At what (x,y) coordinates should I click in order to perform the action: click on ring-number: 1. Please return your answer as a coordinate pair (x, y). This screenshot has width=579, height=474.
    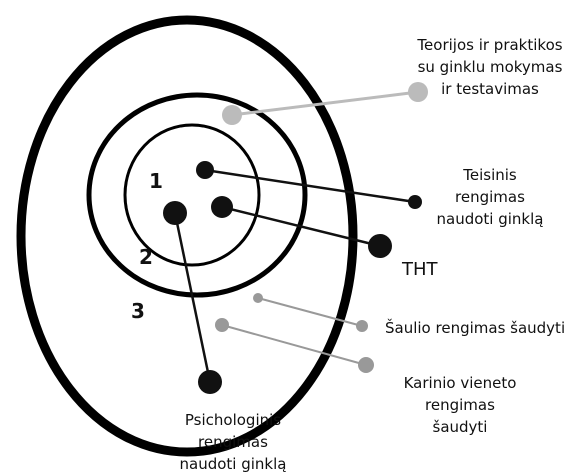
    Looking at the image, I should click on (156, 181).